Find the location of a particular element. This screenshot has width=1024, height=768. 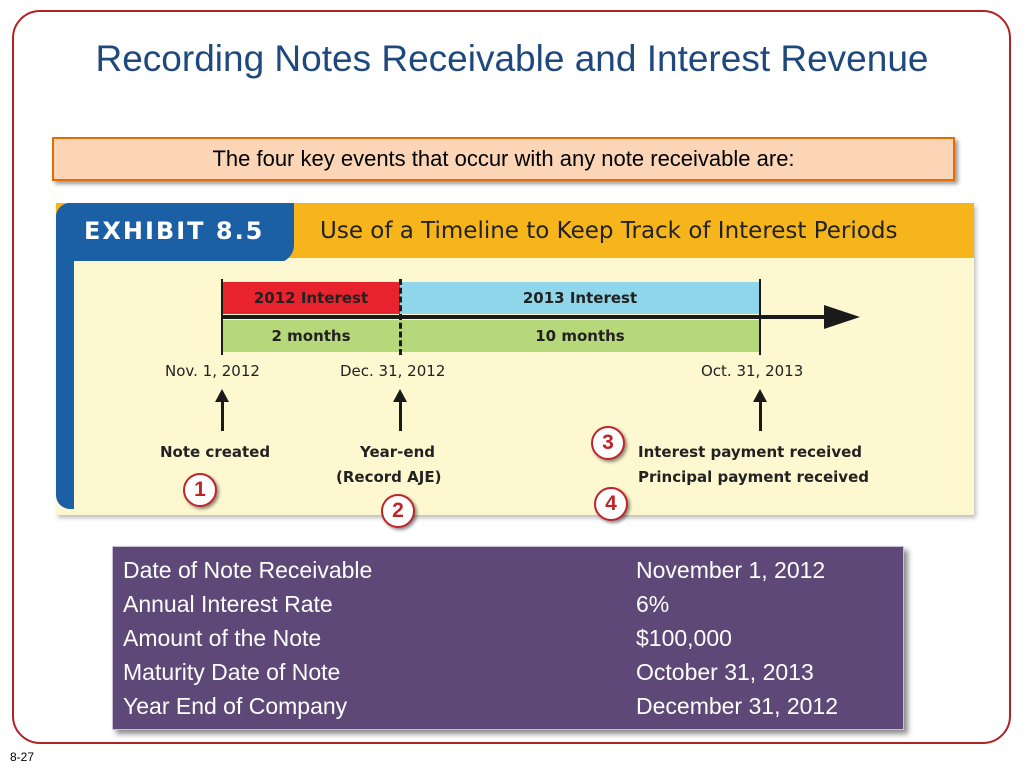

exhibit-left-band is located at coordinates (65, 356).